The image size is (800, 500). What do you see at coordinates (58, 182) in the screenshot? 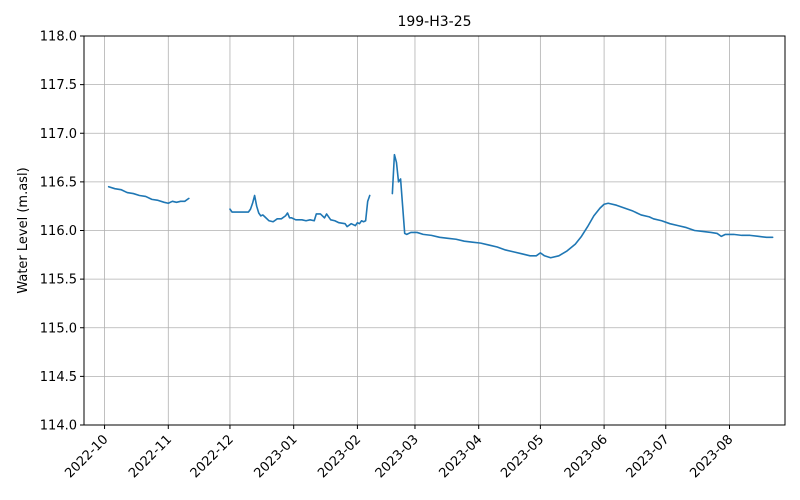
I see `y-tick-label: 116.5` at bounding box center [58, 182].